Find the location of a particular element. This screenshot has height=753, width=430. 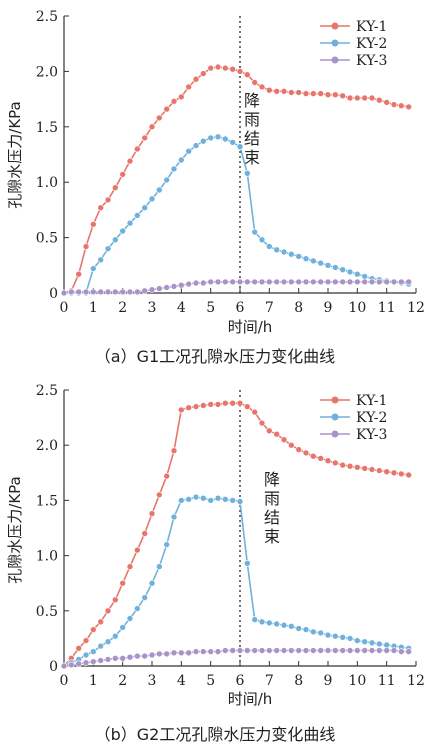

y-axis-label: 孔隙水压力/KPa is located at coordinates (15, 529).